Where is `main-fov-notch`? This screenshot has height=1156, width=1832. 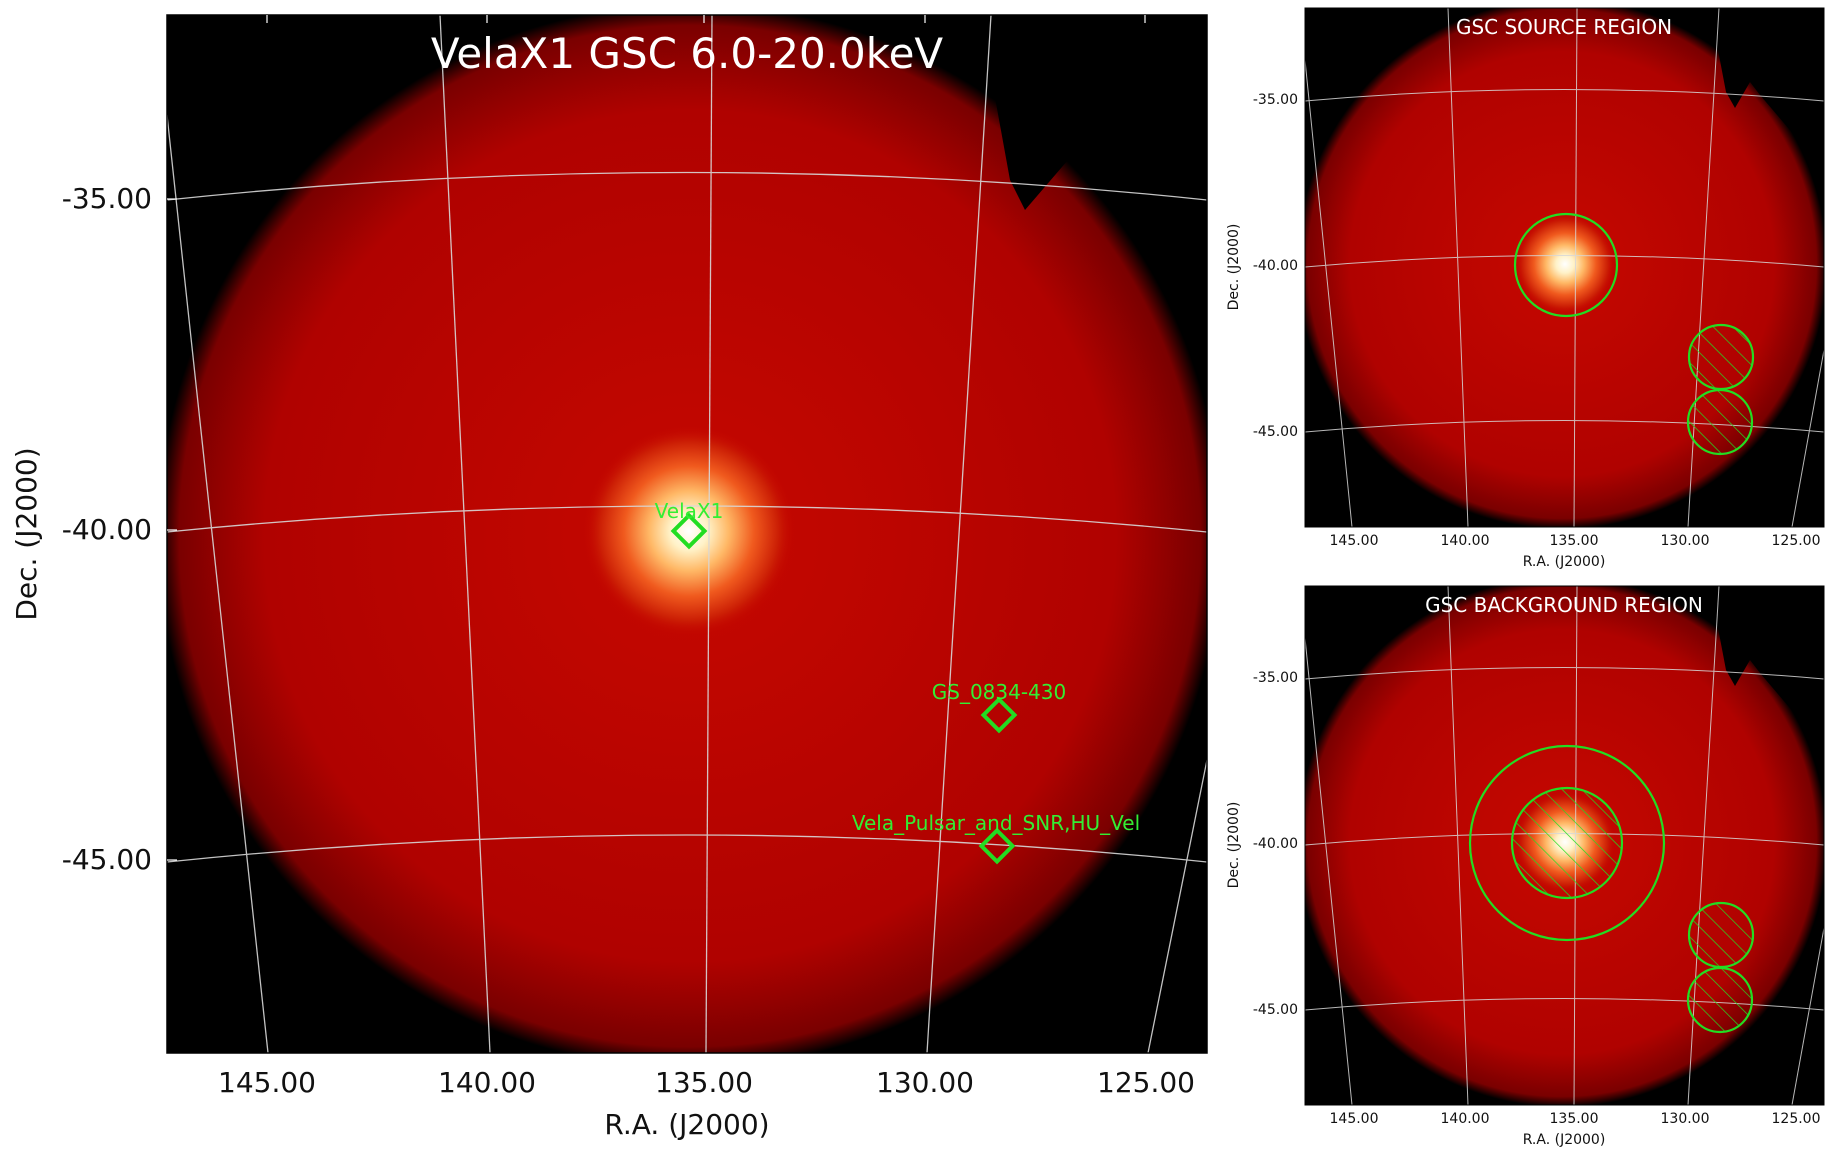 main-fov-notch is located at coordinates (1093, 156).